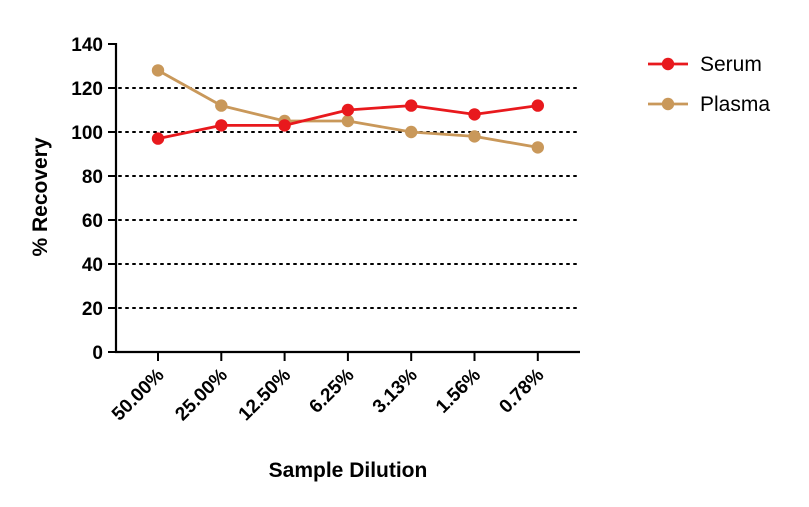 The width and height of the screenshot is (809, 507). I want to click on y-tick-label: 120, so click(87, 89).